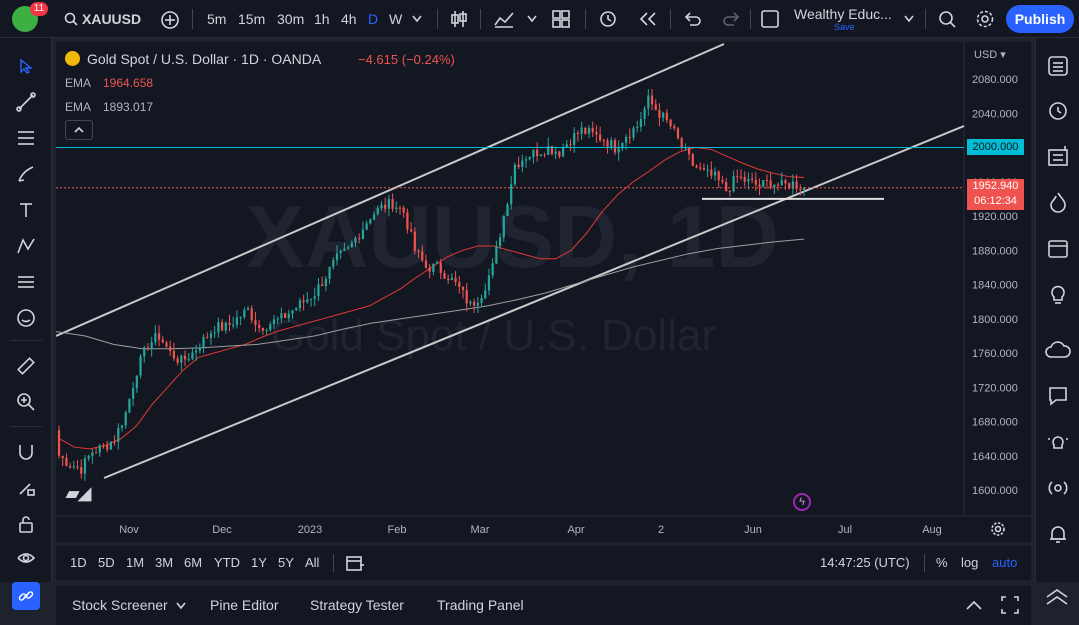 The image size is (1079, 625). Describe the element at coordinates (396, 19) in the screenshot. I see `interval-w: W` at that location.